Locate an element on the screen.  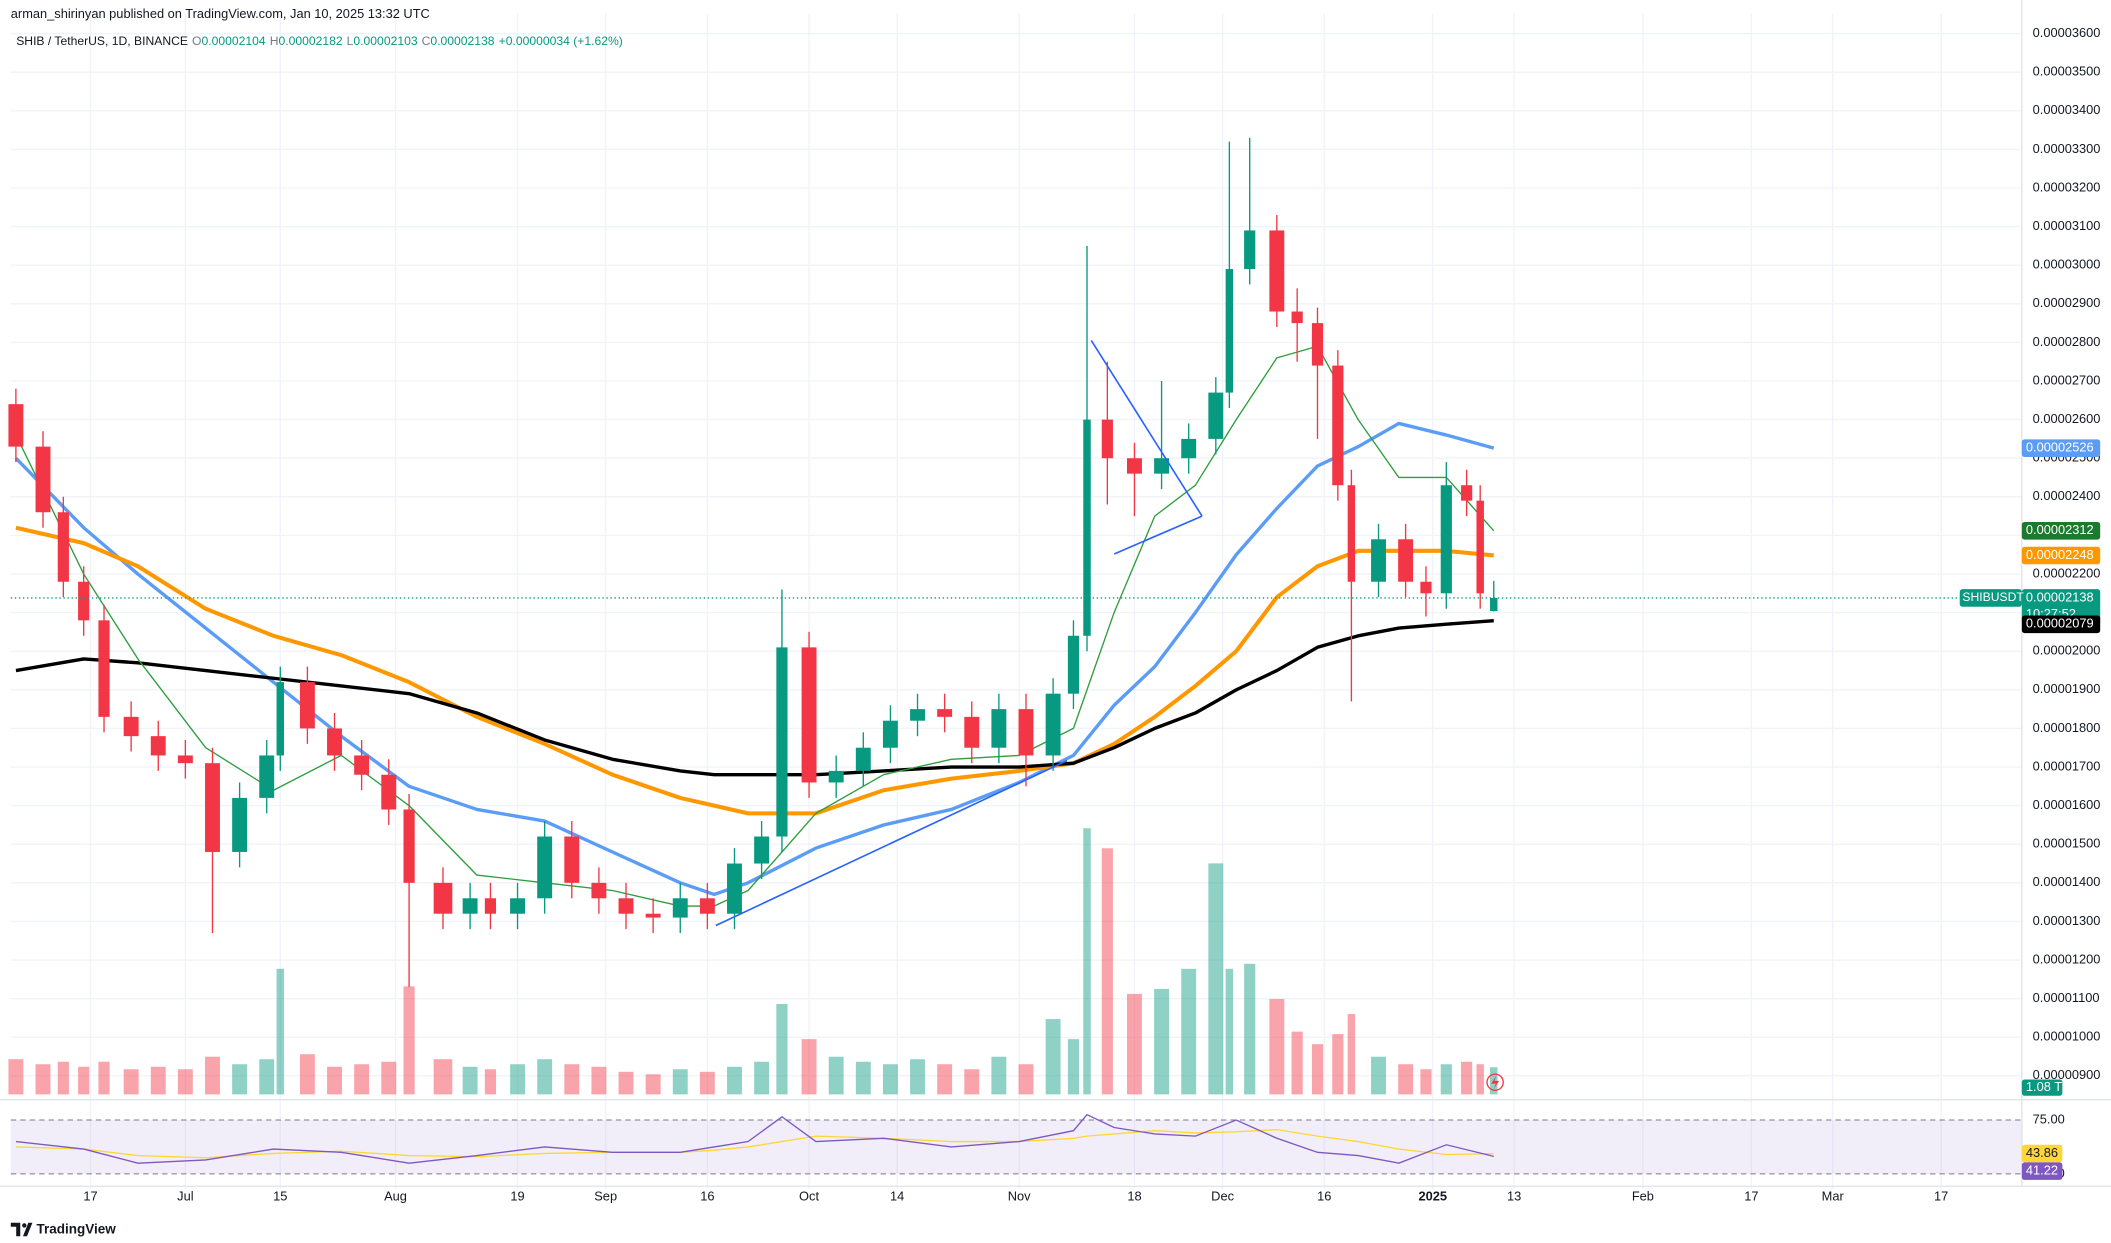
x-tick-label: 14 is located at coordinates (897, 1195).